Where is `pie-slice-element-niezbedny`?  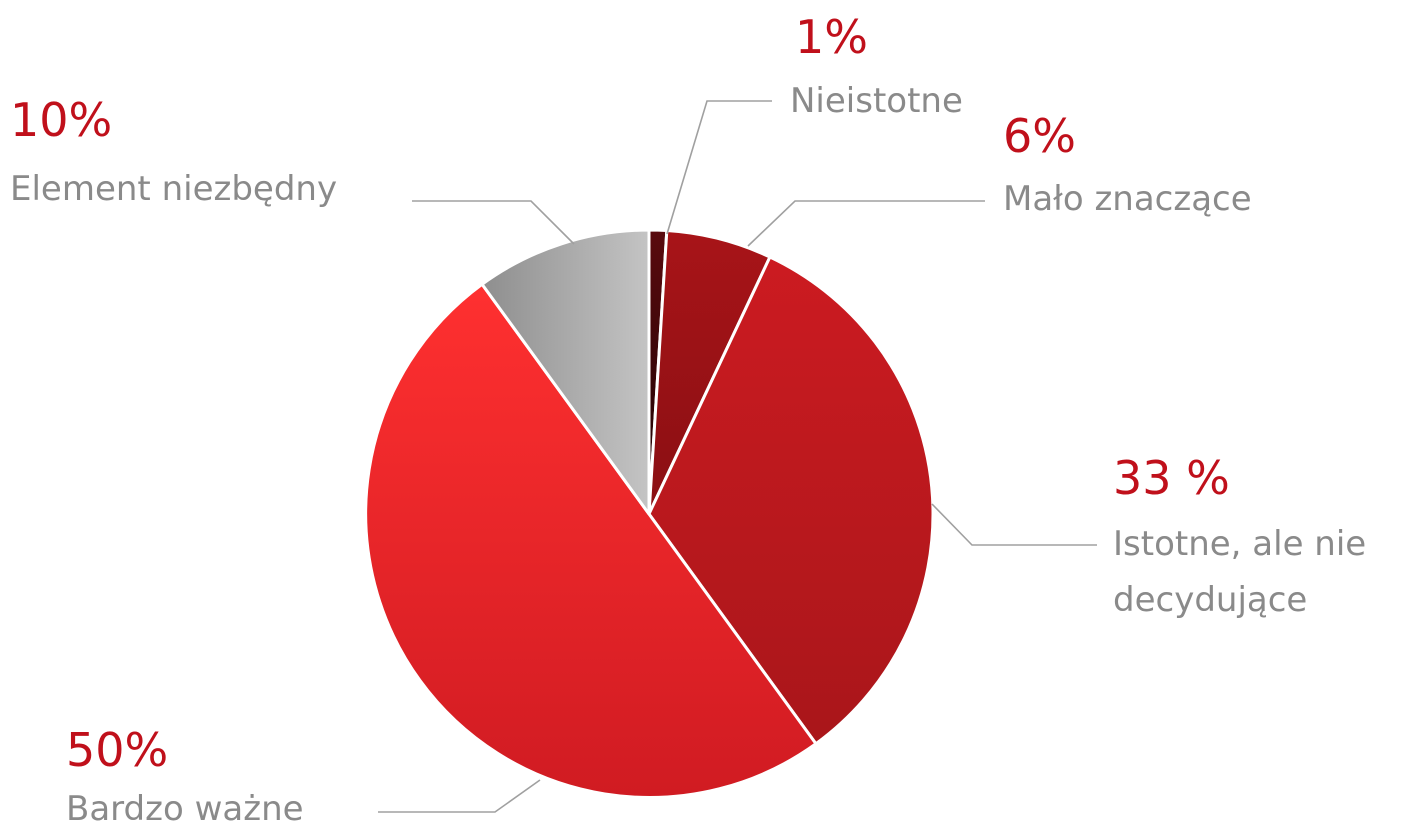
pie-slice-element-niezbedny is located at coordinates (565, 372).